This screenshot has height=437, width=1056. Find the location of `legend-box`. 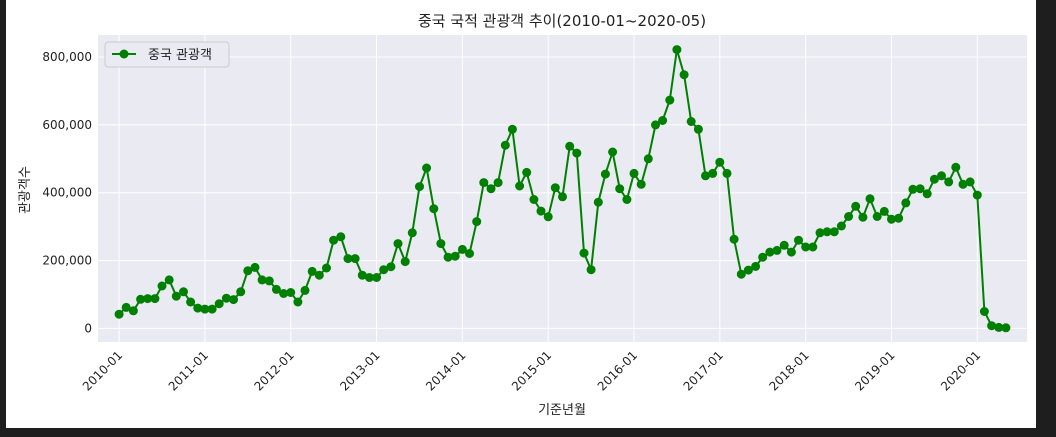

legend-box is located at coordinates (167, 54).